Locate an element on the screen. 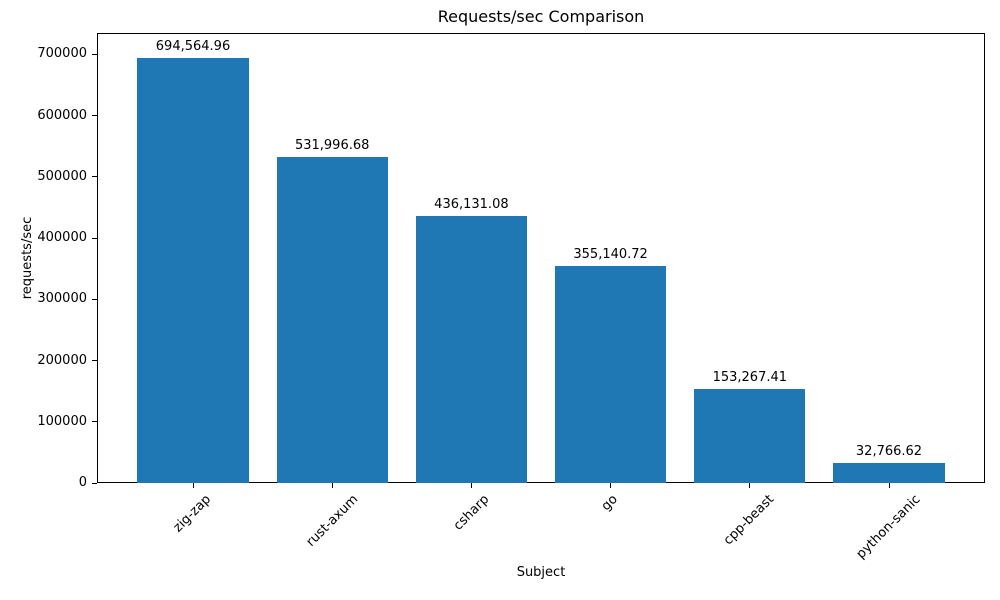 The height and width of the screenshot is (600, 1000). x-tick-label-text: go is located at coordinates (610, 503).